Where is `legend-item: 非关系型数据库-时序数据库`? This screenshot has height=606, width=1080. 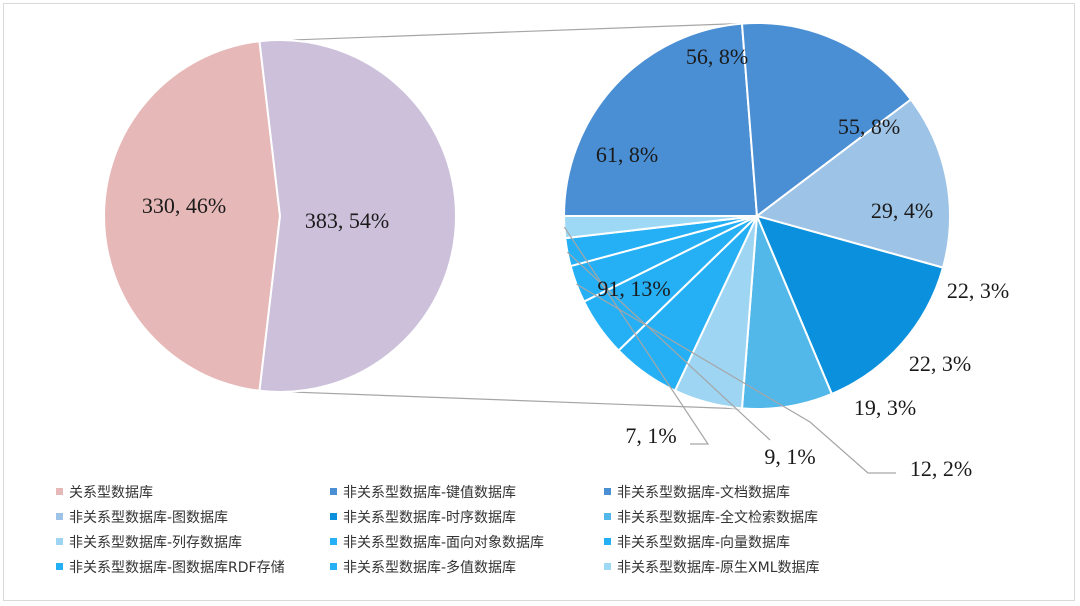 legend-item: 非关系型数据库-时序数据库 is located at coordinates (467, 516).